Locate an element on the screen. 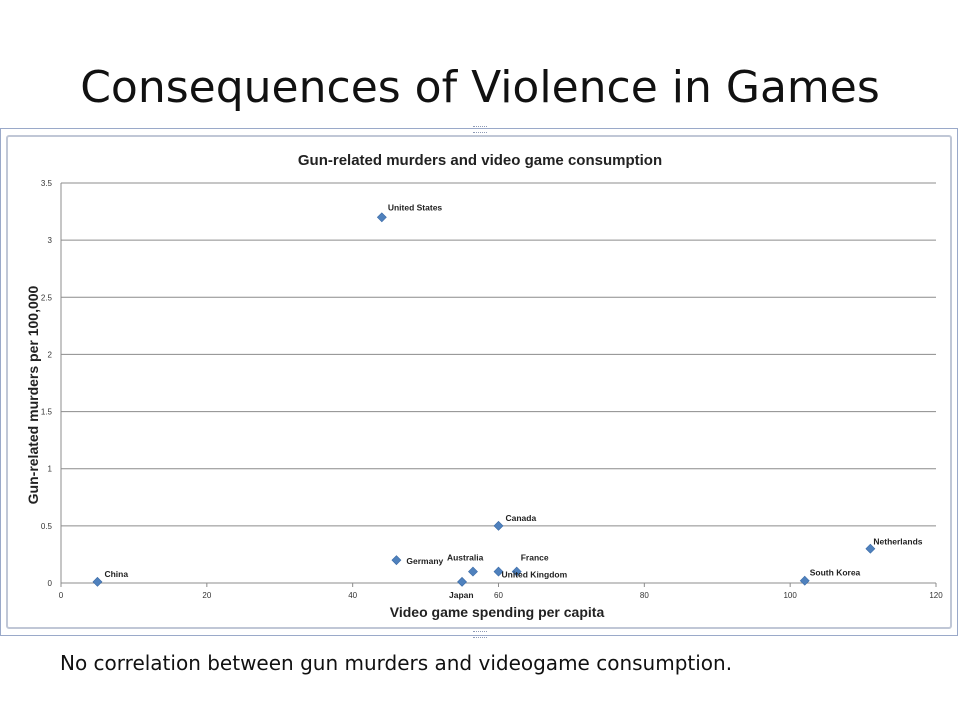  x-tick-label: 60 is located at coordinates (498, 595).